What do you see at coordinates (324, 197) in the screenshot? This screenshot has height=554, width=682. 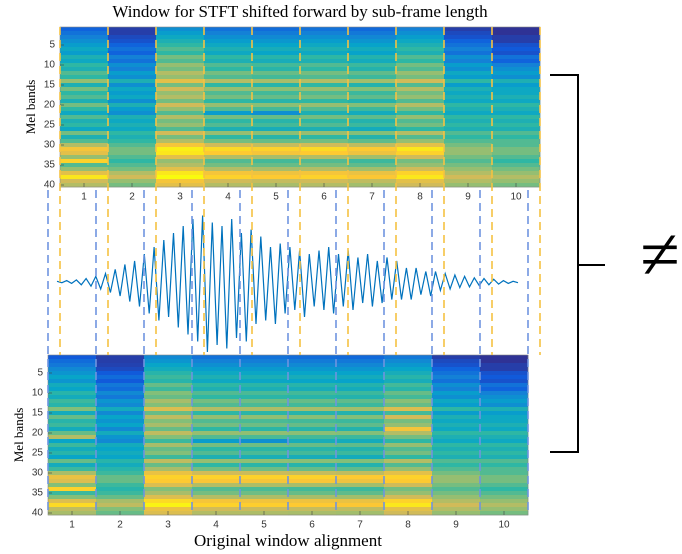 I see `x-tick-label: 6` at bounding box center [324, 197].